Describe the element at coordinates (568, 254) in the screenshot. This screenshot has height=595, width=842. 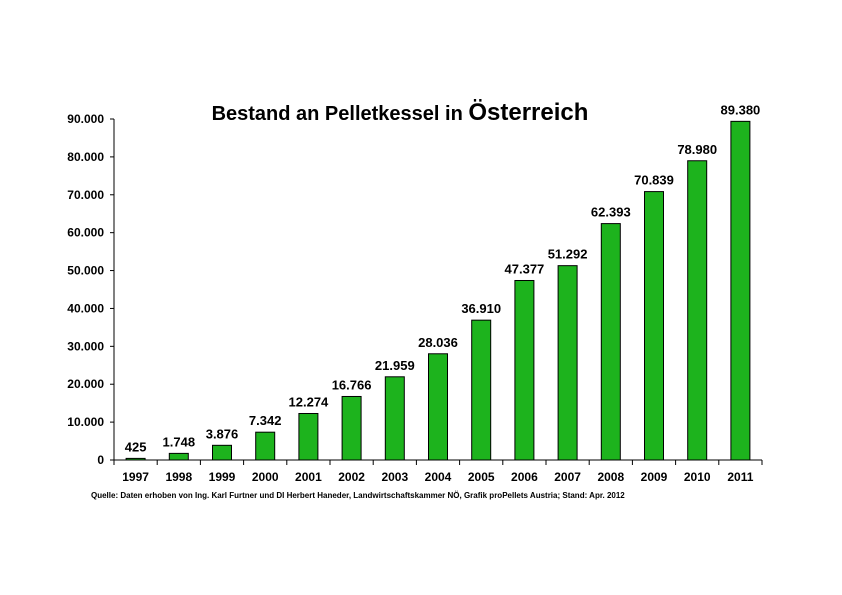
I see `data-label: 51.292` at that location.